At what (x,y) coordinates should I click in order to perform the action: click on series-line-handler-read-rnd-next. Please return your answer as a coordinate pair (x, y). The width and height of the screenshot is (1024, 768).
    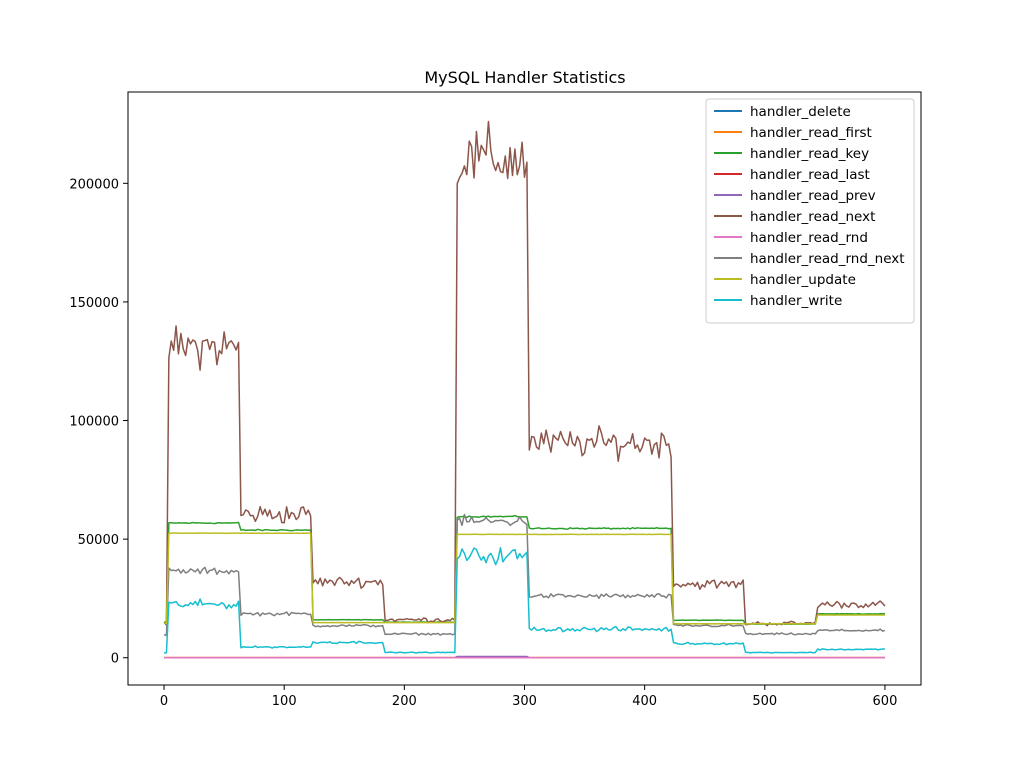
    Looking at the image, I should click on (524, 575).